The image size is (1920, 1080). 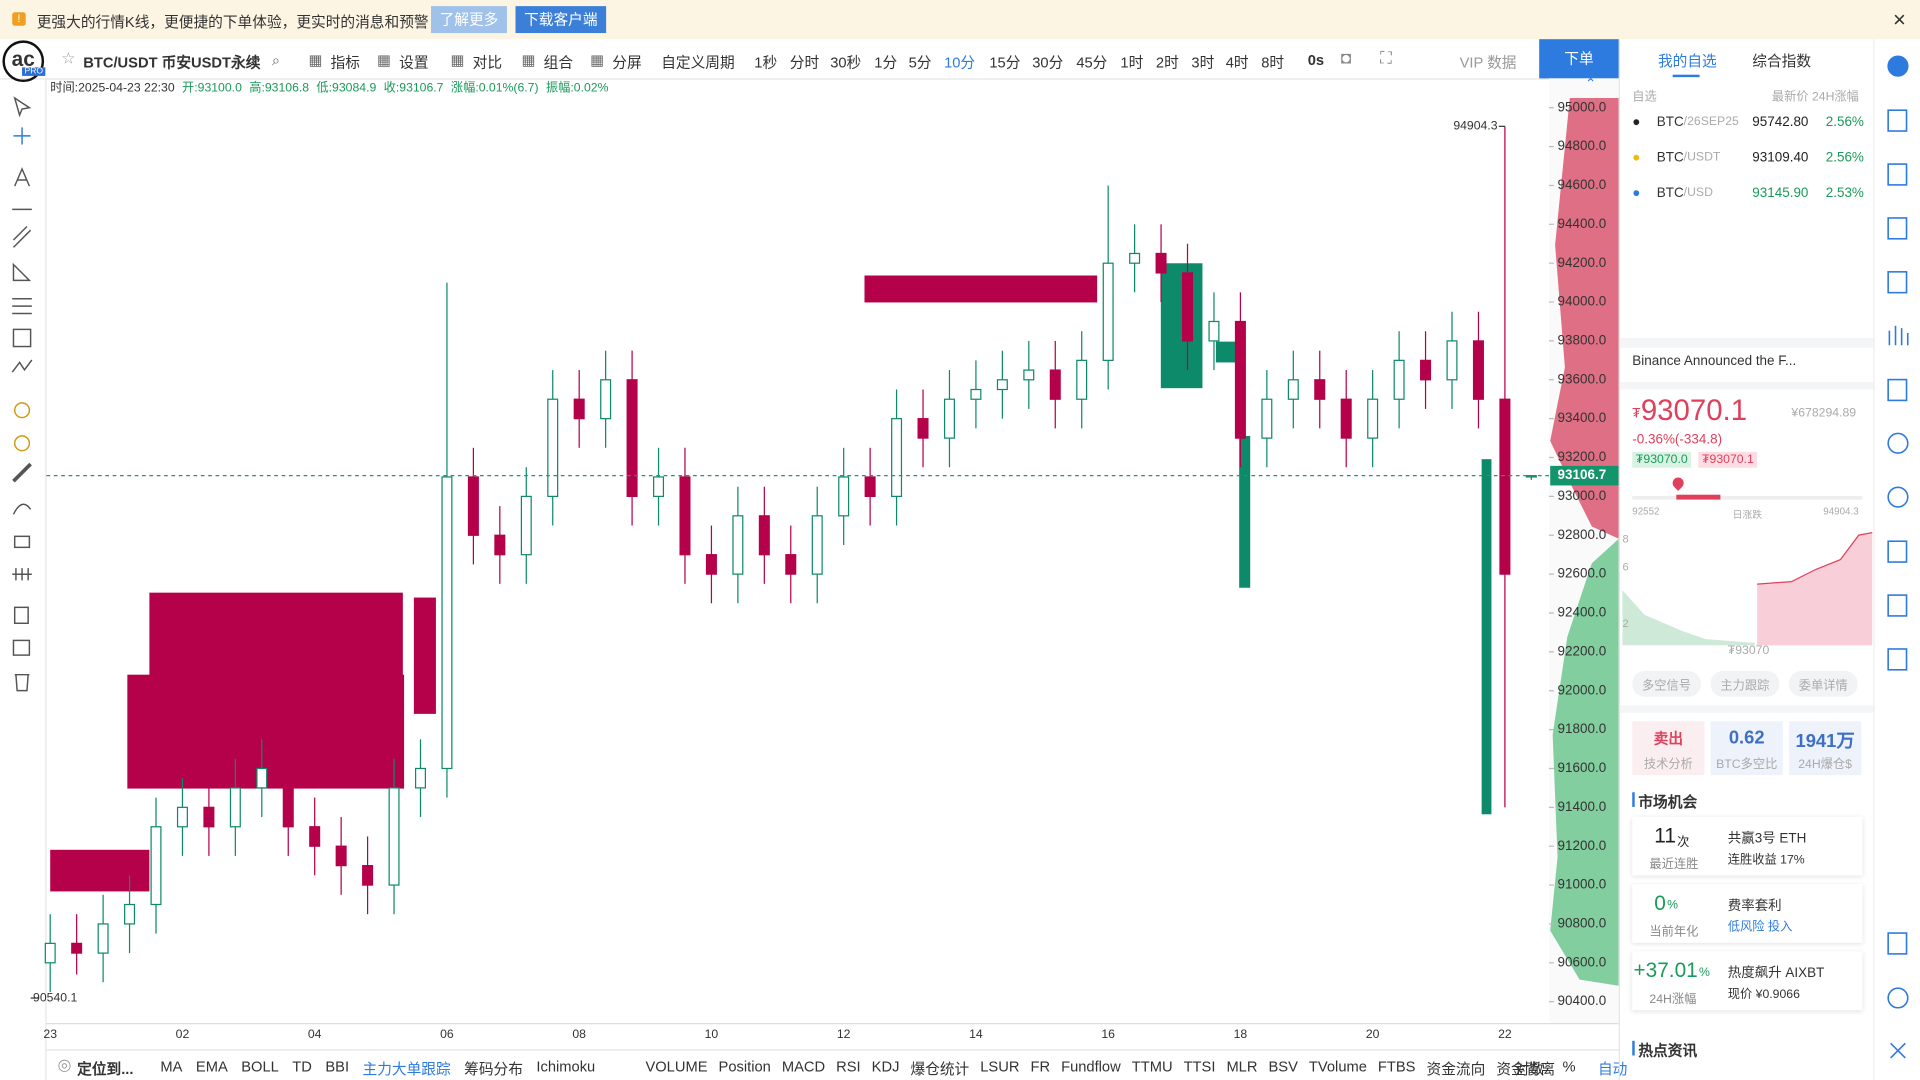 I want to click on main-indicator: MA, so click(x=171, y=1066).